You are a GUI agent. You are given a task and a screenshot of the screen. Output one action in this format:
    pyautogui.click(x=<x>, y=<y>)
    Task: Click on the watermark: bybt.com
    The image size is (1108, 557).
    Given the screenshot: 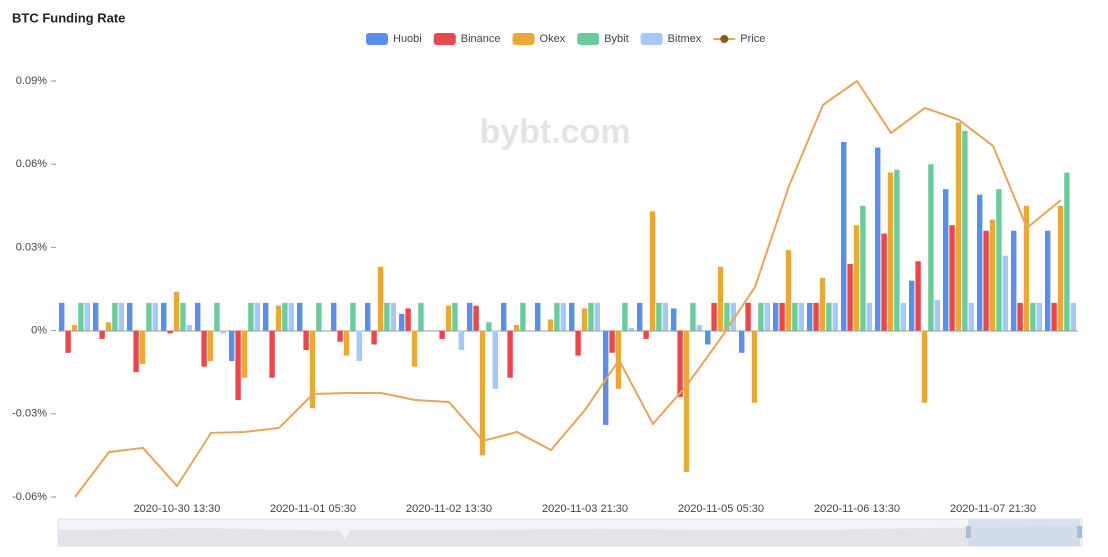 What is the action you would take?
    pyautogui.click(x=554, y=132)
    